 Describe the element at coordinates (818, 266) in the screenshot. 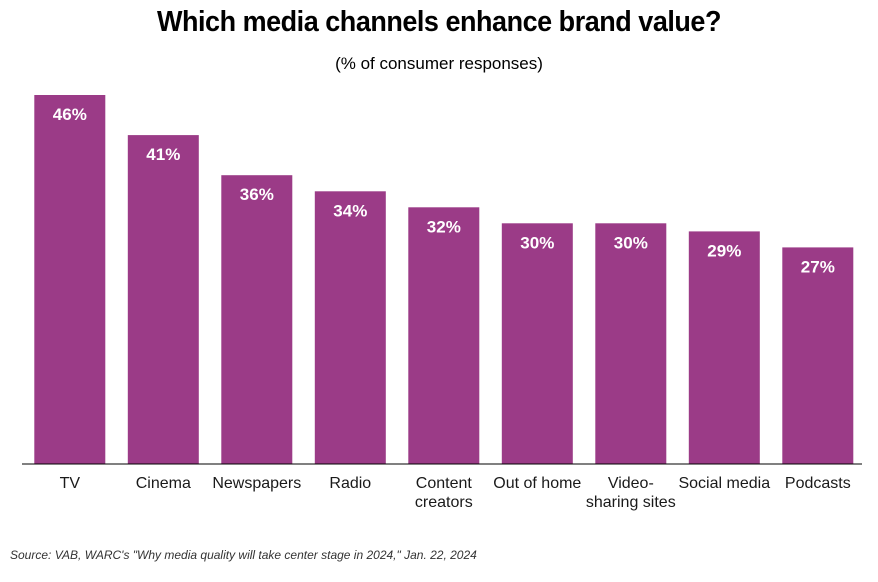

I see `bar-value-label: 27%` at that location.